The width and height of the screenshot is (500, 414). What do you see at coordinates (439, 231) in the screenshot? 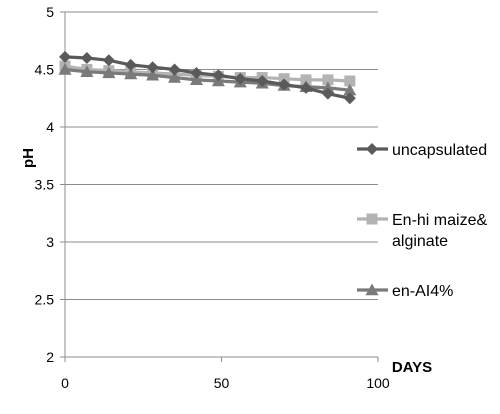
I see `legend-label: En-hi maize& alginate` at bounding box center [439, 231].